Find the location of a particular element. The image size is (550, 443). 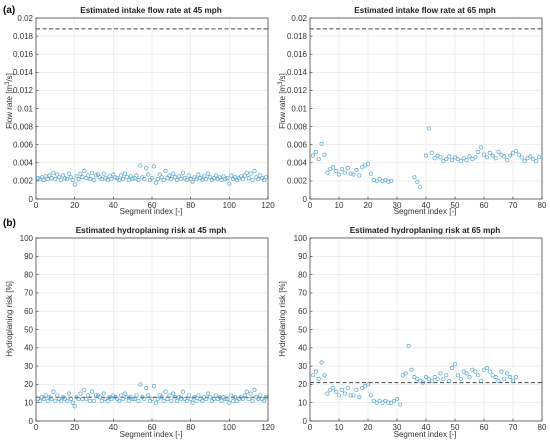

x-tick-label: 80 is located at coordinates (190, 205).